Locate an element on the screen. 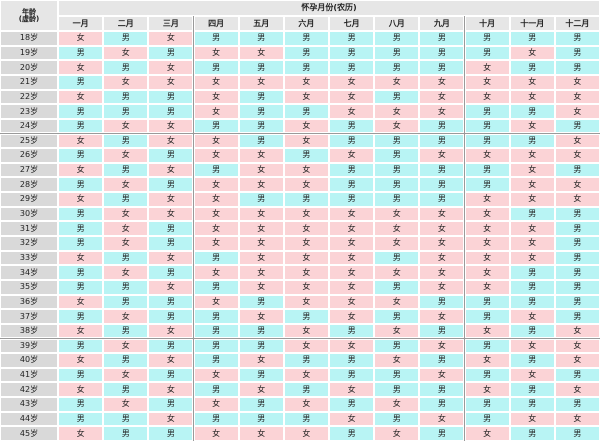 The height and width of the screenshot is (441, 600). age-cell: 40岁 is located at coordinates (29, 360).